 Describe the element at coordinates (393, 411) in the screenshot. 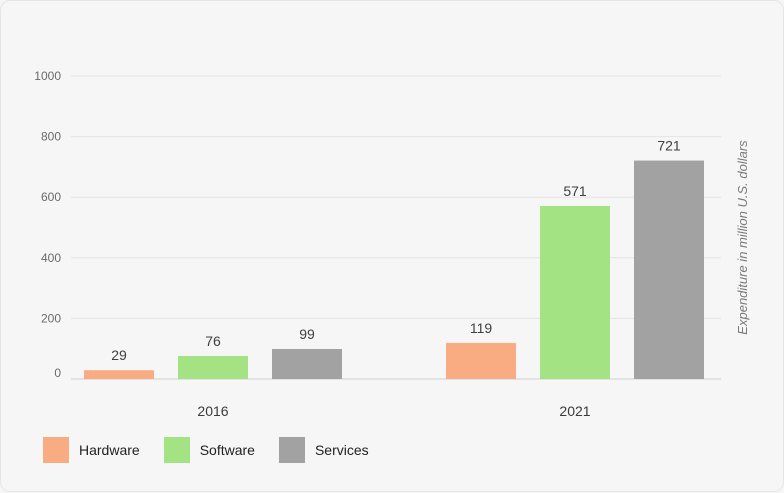

I see `category-labels: 2016 2021` at that location.